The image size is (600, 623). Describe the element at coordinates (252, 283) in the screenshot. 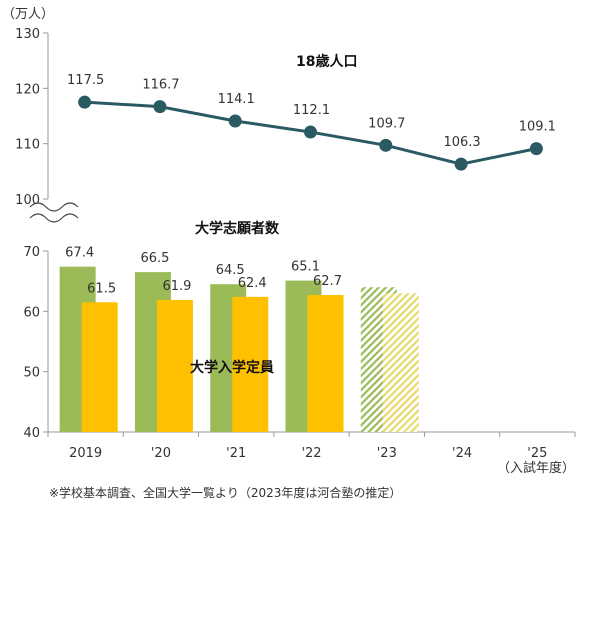

I see `capacity-value-label: 62.4` at that location.